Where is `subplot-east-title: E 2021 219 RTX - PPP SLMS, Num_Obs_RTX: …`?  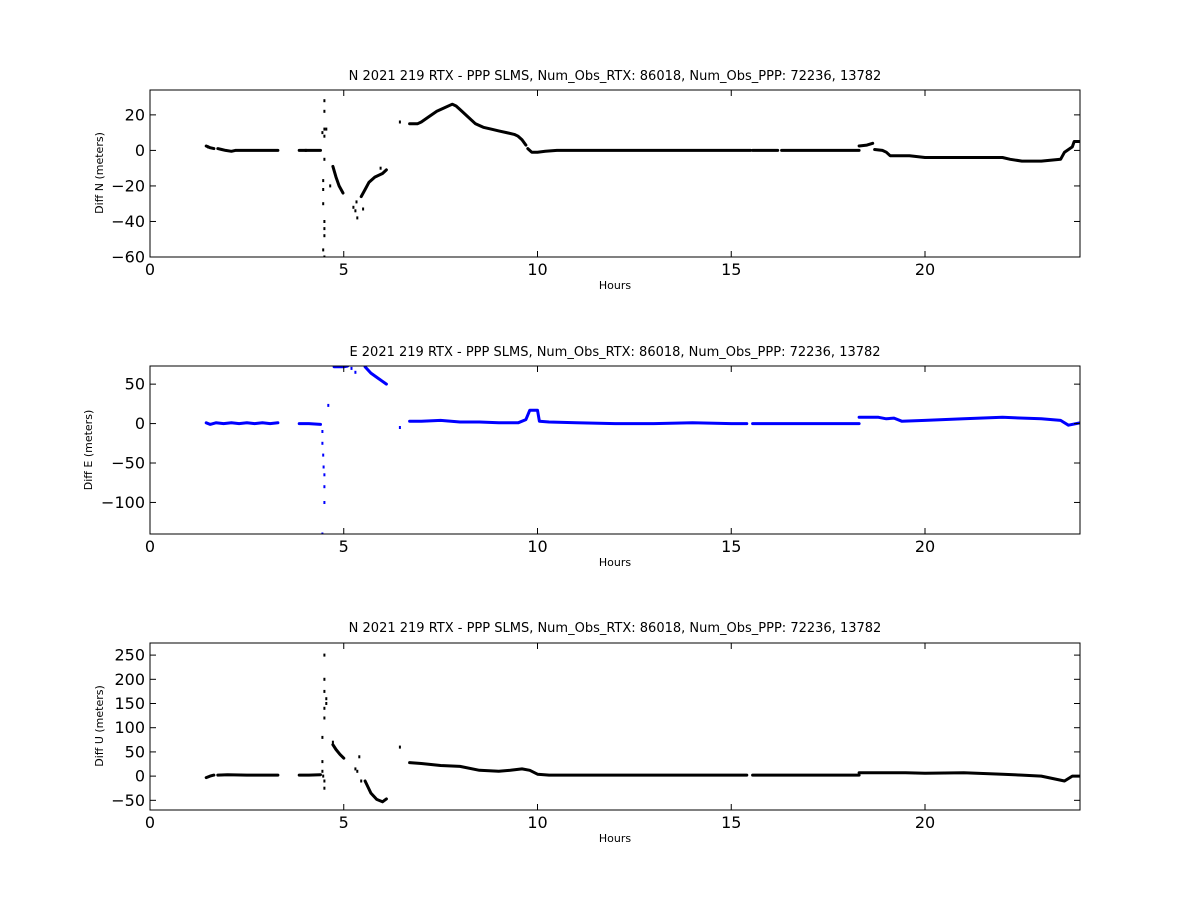
subplot-east-title: E 2021 219 RTX - PPP SLMS, Num_Obs_RTX: … is located at coordinates (614, 352).